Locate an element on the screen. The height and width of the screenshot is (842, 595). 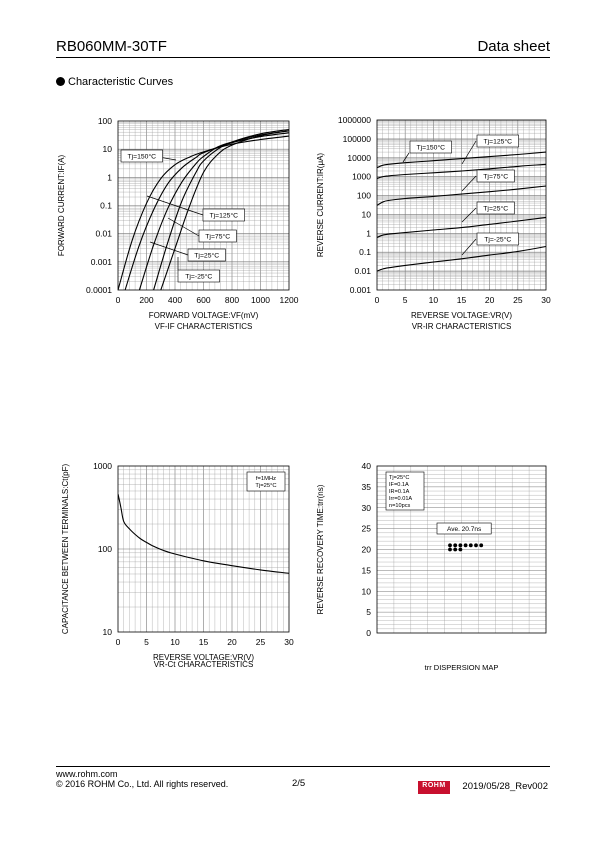
x-tick-label: 0 is located at coordinates (118, 642).